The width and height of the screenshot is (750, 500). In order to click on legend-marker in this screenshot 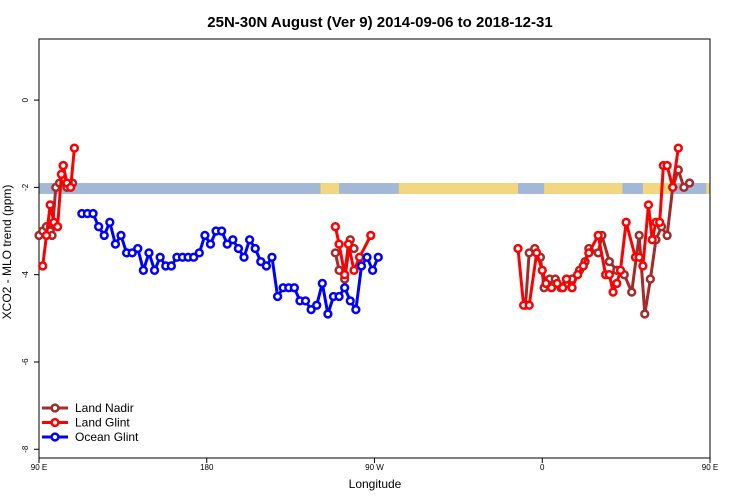, I will do `click(55, 422)`.